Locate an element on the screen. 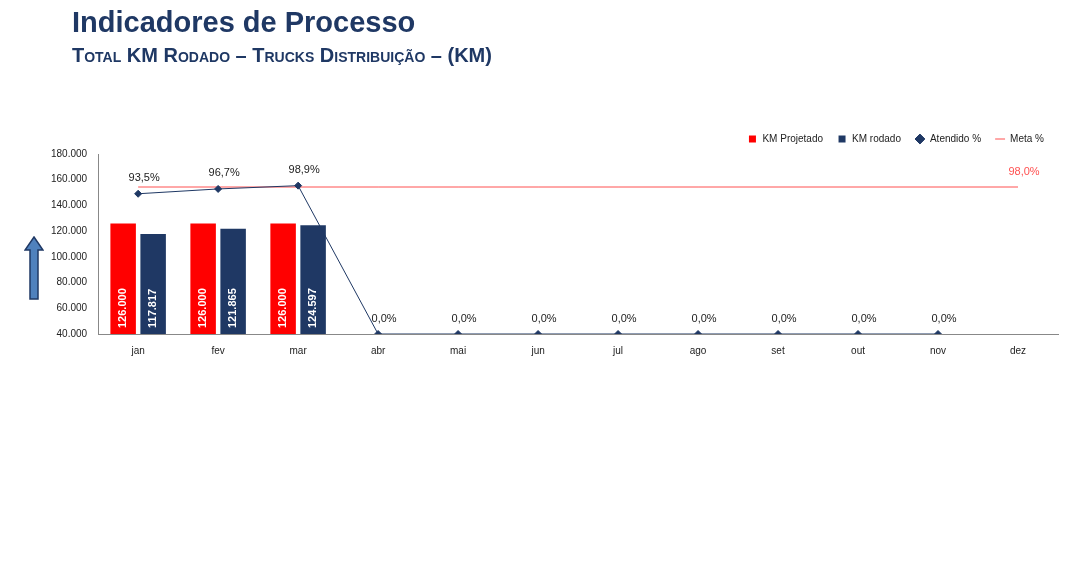 The image size is (1073, 561). x-tick-label: dez is located at coordinates (1018, 350).